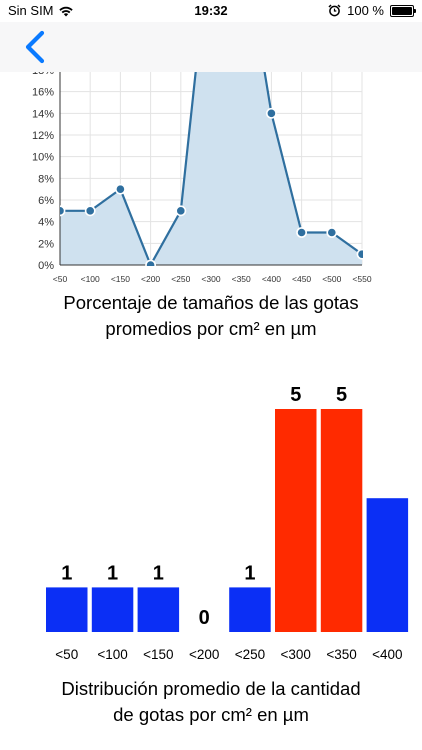 Image resolution: width=422 pixels, height=750 pixels. What do you see at coordinates (46, 244) in the screenshot?
I see `y-tick-label: 2%` at bounding box center [46, 244].